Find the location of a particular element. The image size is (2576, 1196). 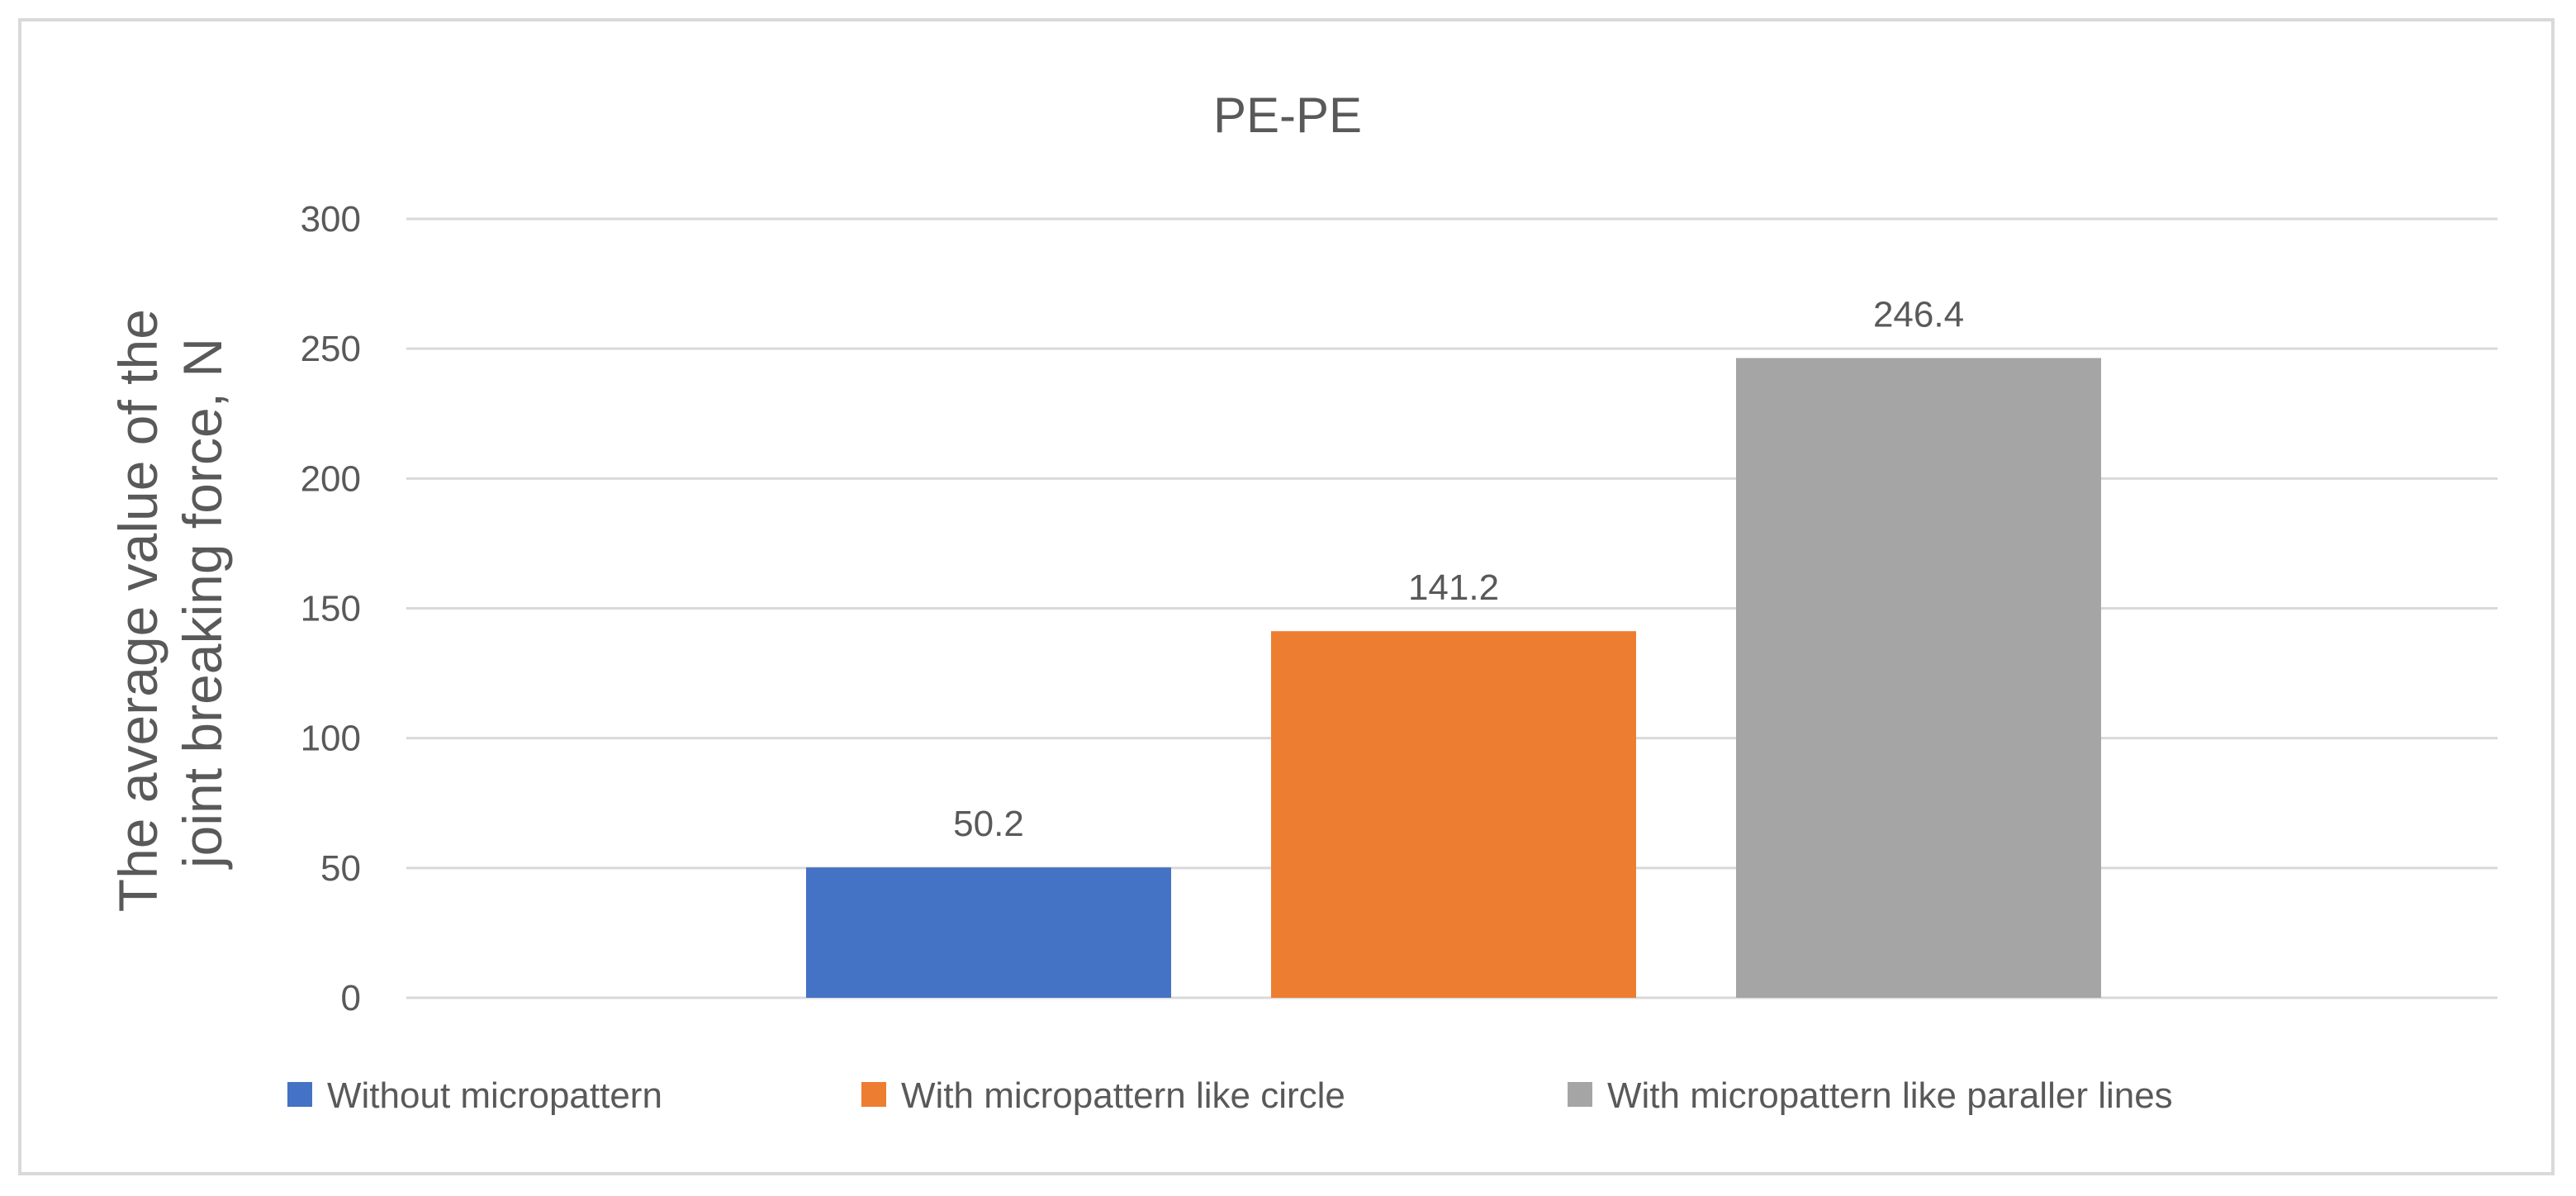

y-tick-label-150: 150 is located at coordinates (331, 609).